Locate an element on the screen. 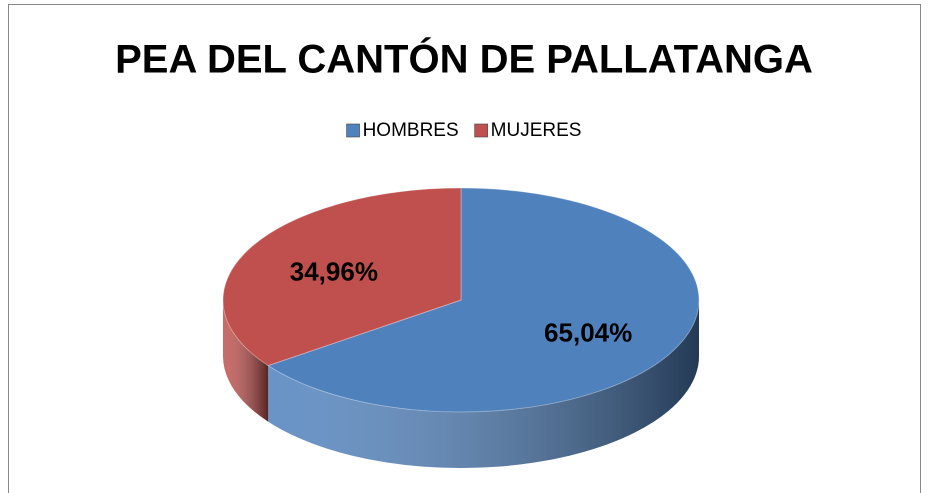  chart-title: PEA DEL CANTÓN DE PALLATANGA is located at coordinates (464, 59).